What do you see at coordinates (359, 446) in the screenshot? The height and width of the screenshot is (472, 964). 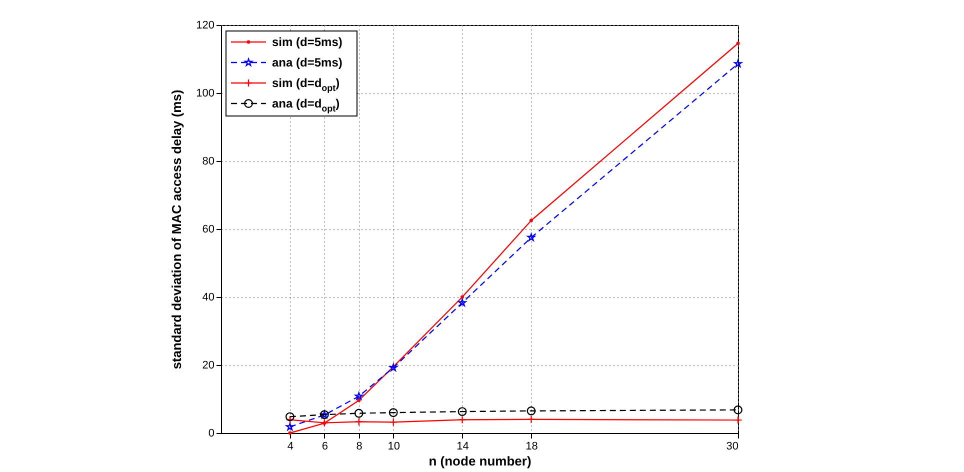 I see `x-tick-label: 8` at bounding box center [359, 446].